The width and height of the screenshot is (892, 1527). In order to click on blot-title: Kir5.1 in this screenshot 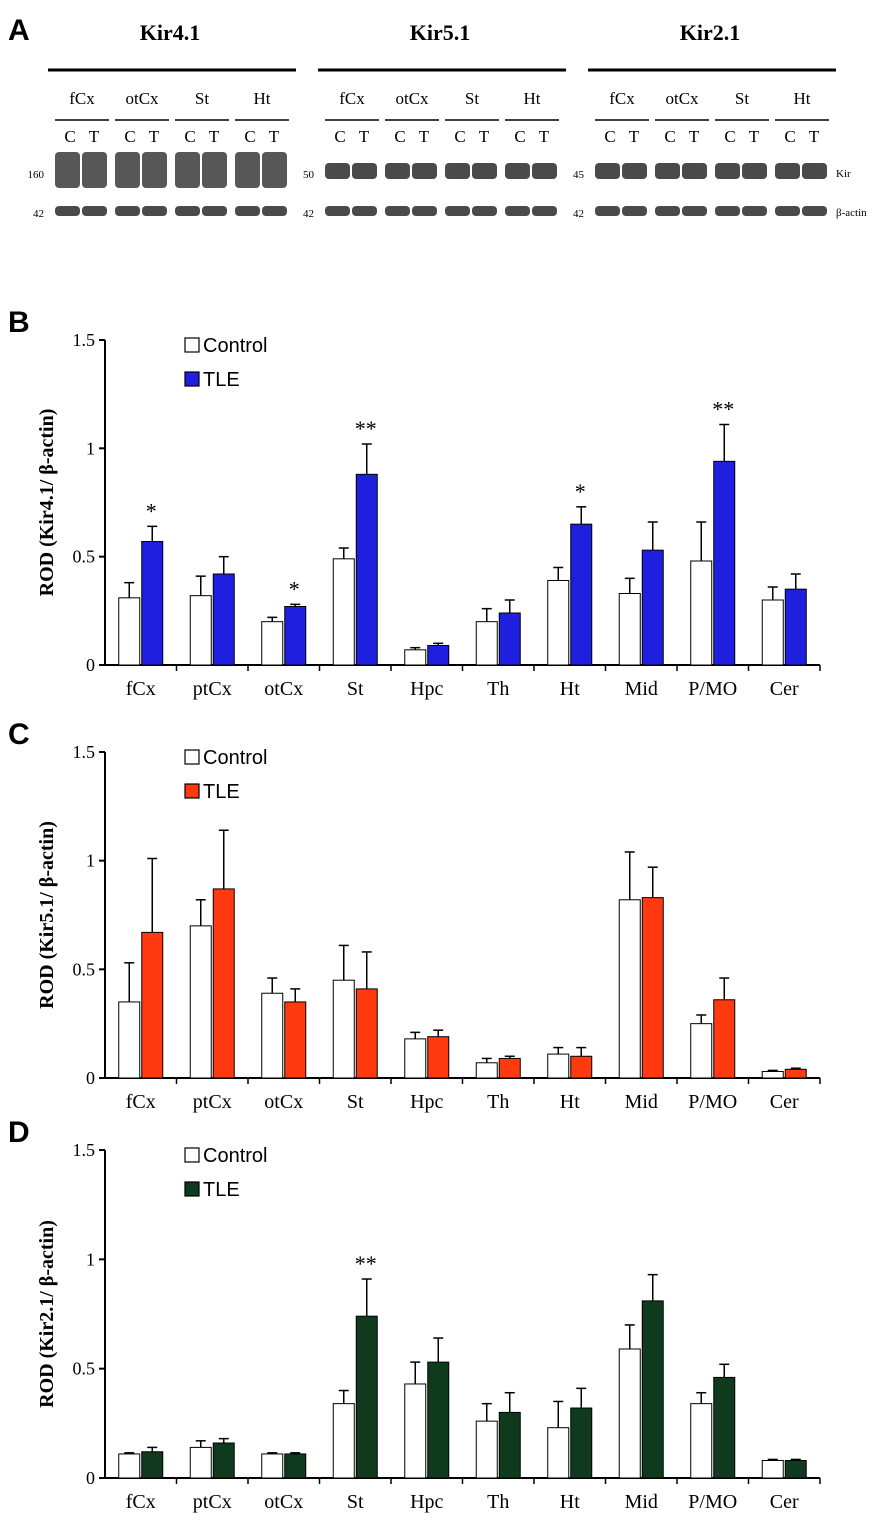, I will do `click(440, 32)`.